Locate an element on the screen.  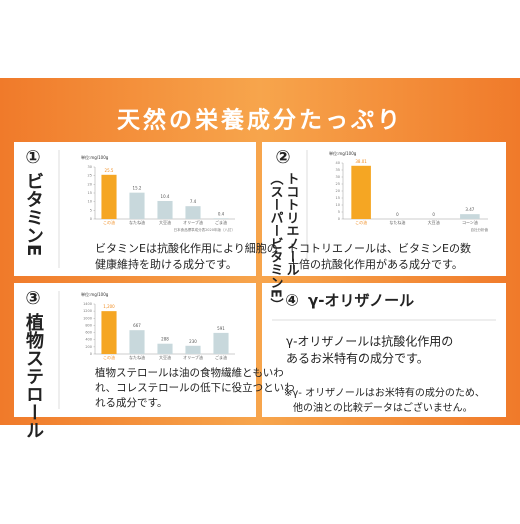
y-tick-label: 1400 is located at coordinates (87, 304).